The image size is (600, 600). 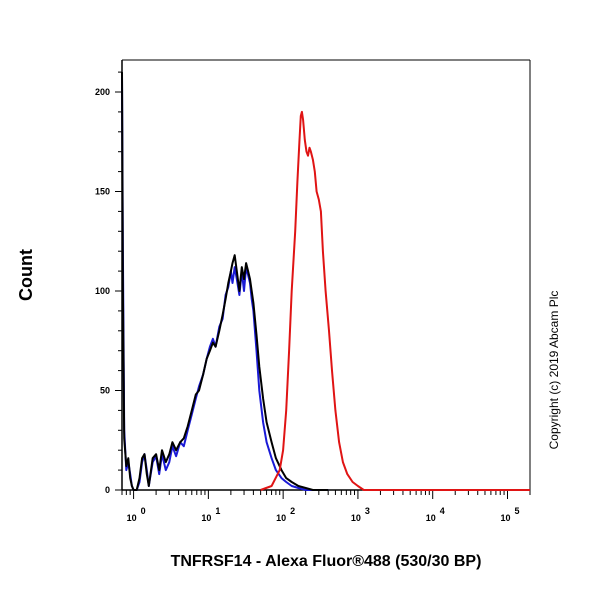 I want to click on x-tick-exponent: 4, so click(x=442, y=511).